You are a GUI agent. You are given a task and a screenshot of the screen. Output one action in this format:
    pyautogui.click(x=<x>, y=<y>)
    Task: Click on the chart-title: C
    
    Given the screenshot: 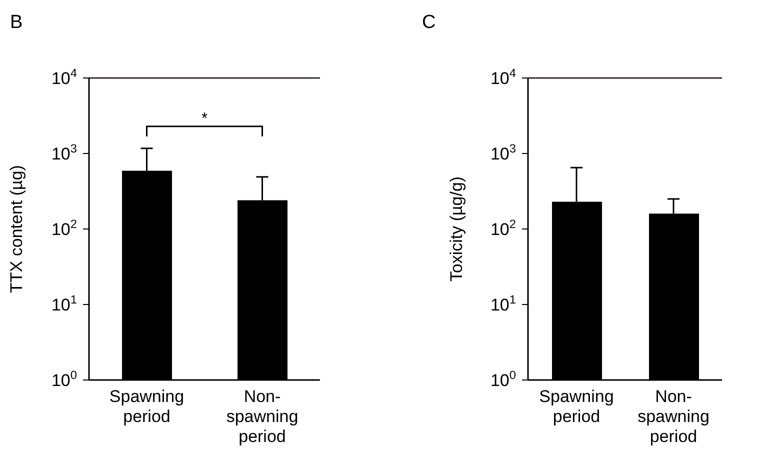 What is the action you would take?
    pyautogui.click(x=429, y=22)
    